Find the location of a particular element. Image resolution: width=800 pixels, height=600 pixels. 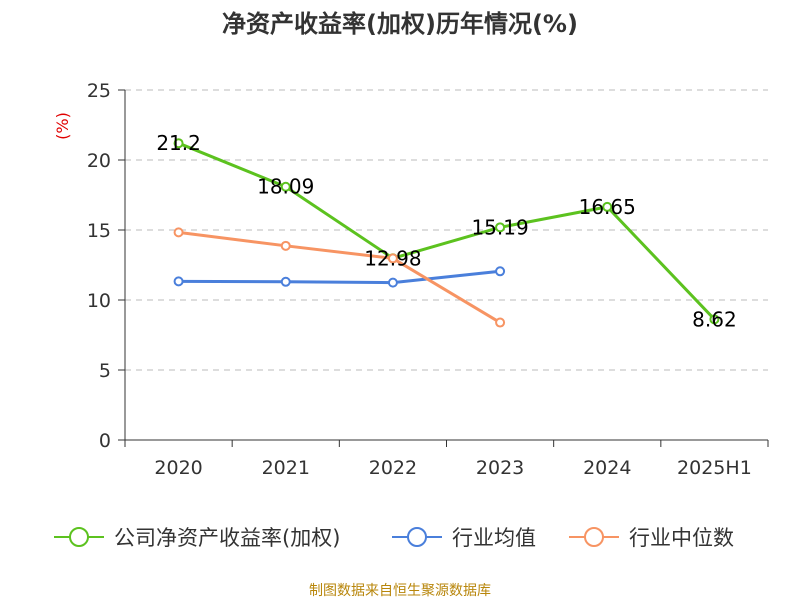

x-tick-label: 2024 is located at coordinates (607, 468).